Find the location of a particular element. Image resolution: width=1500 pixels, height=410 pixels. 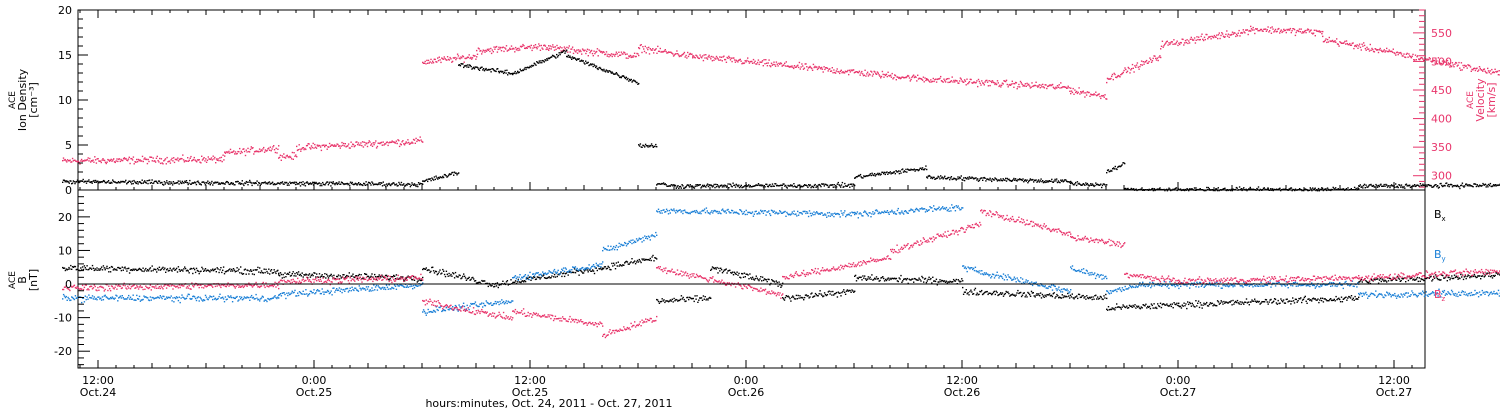

velocity-tick-label: 450 is located at coordinates (1441, 90).